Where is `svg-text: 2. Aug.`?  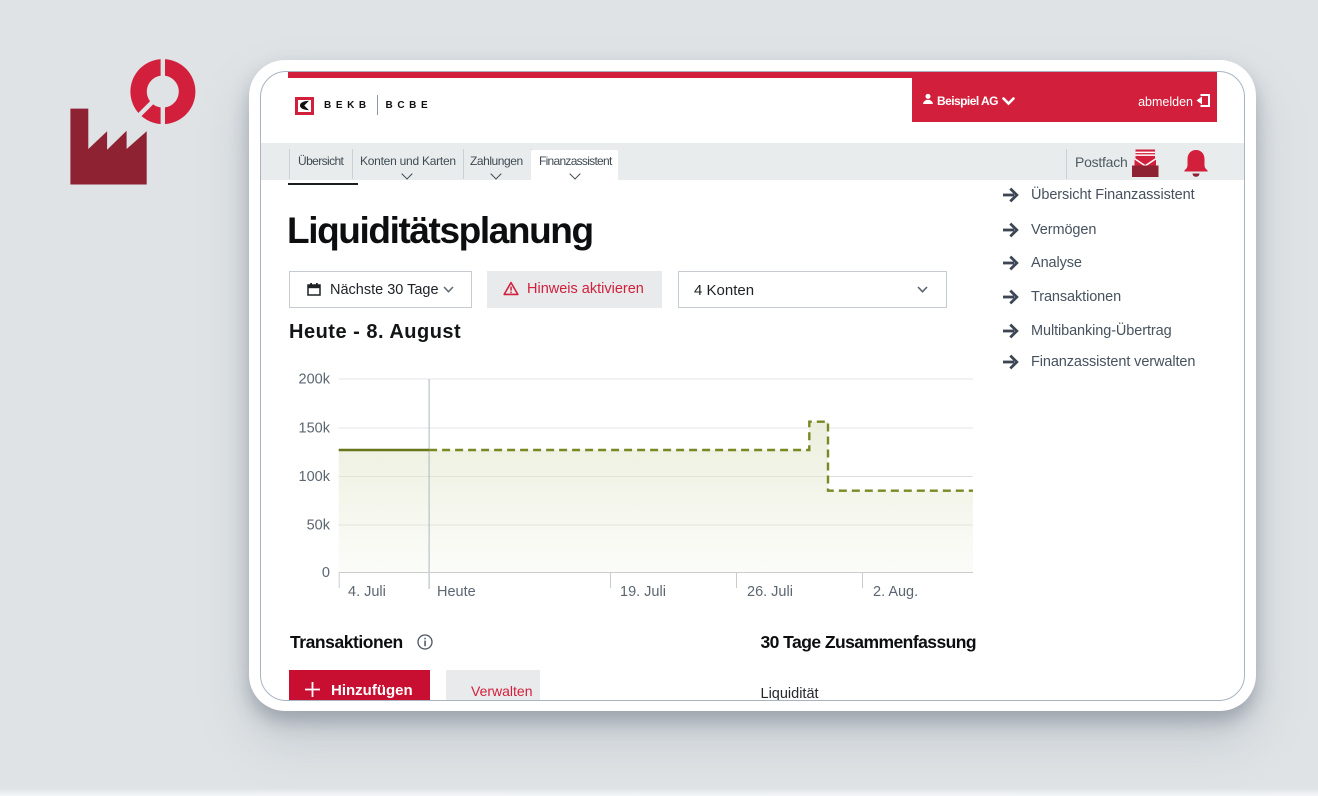 svg-text: 2. Aug. is located at coordinates (895, 592).